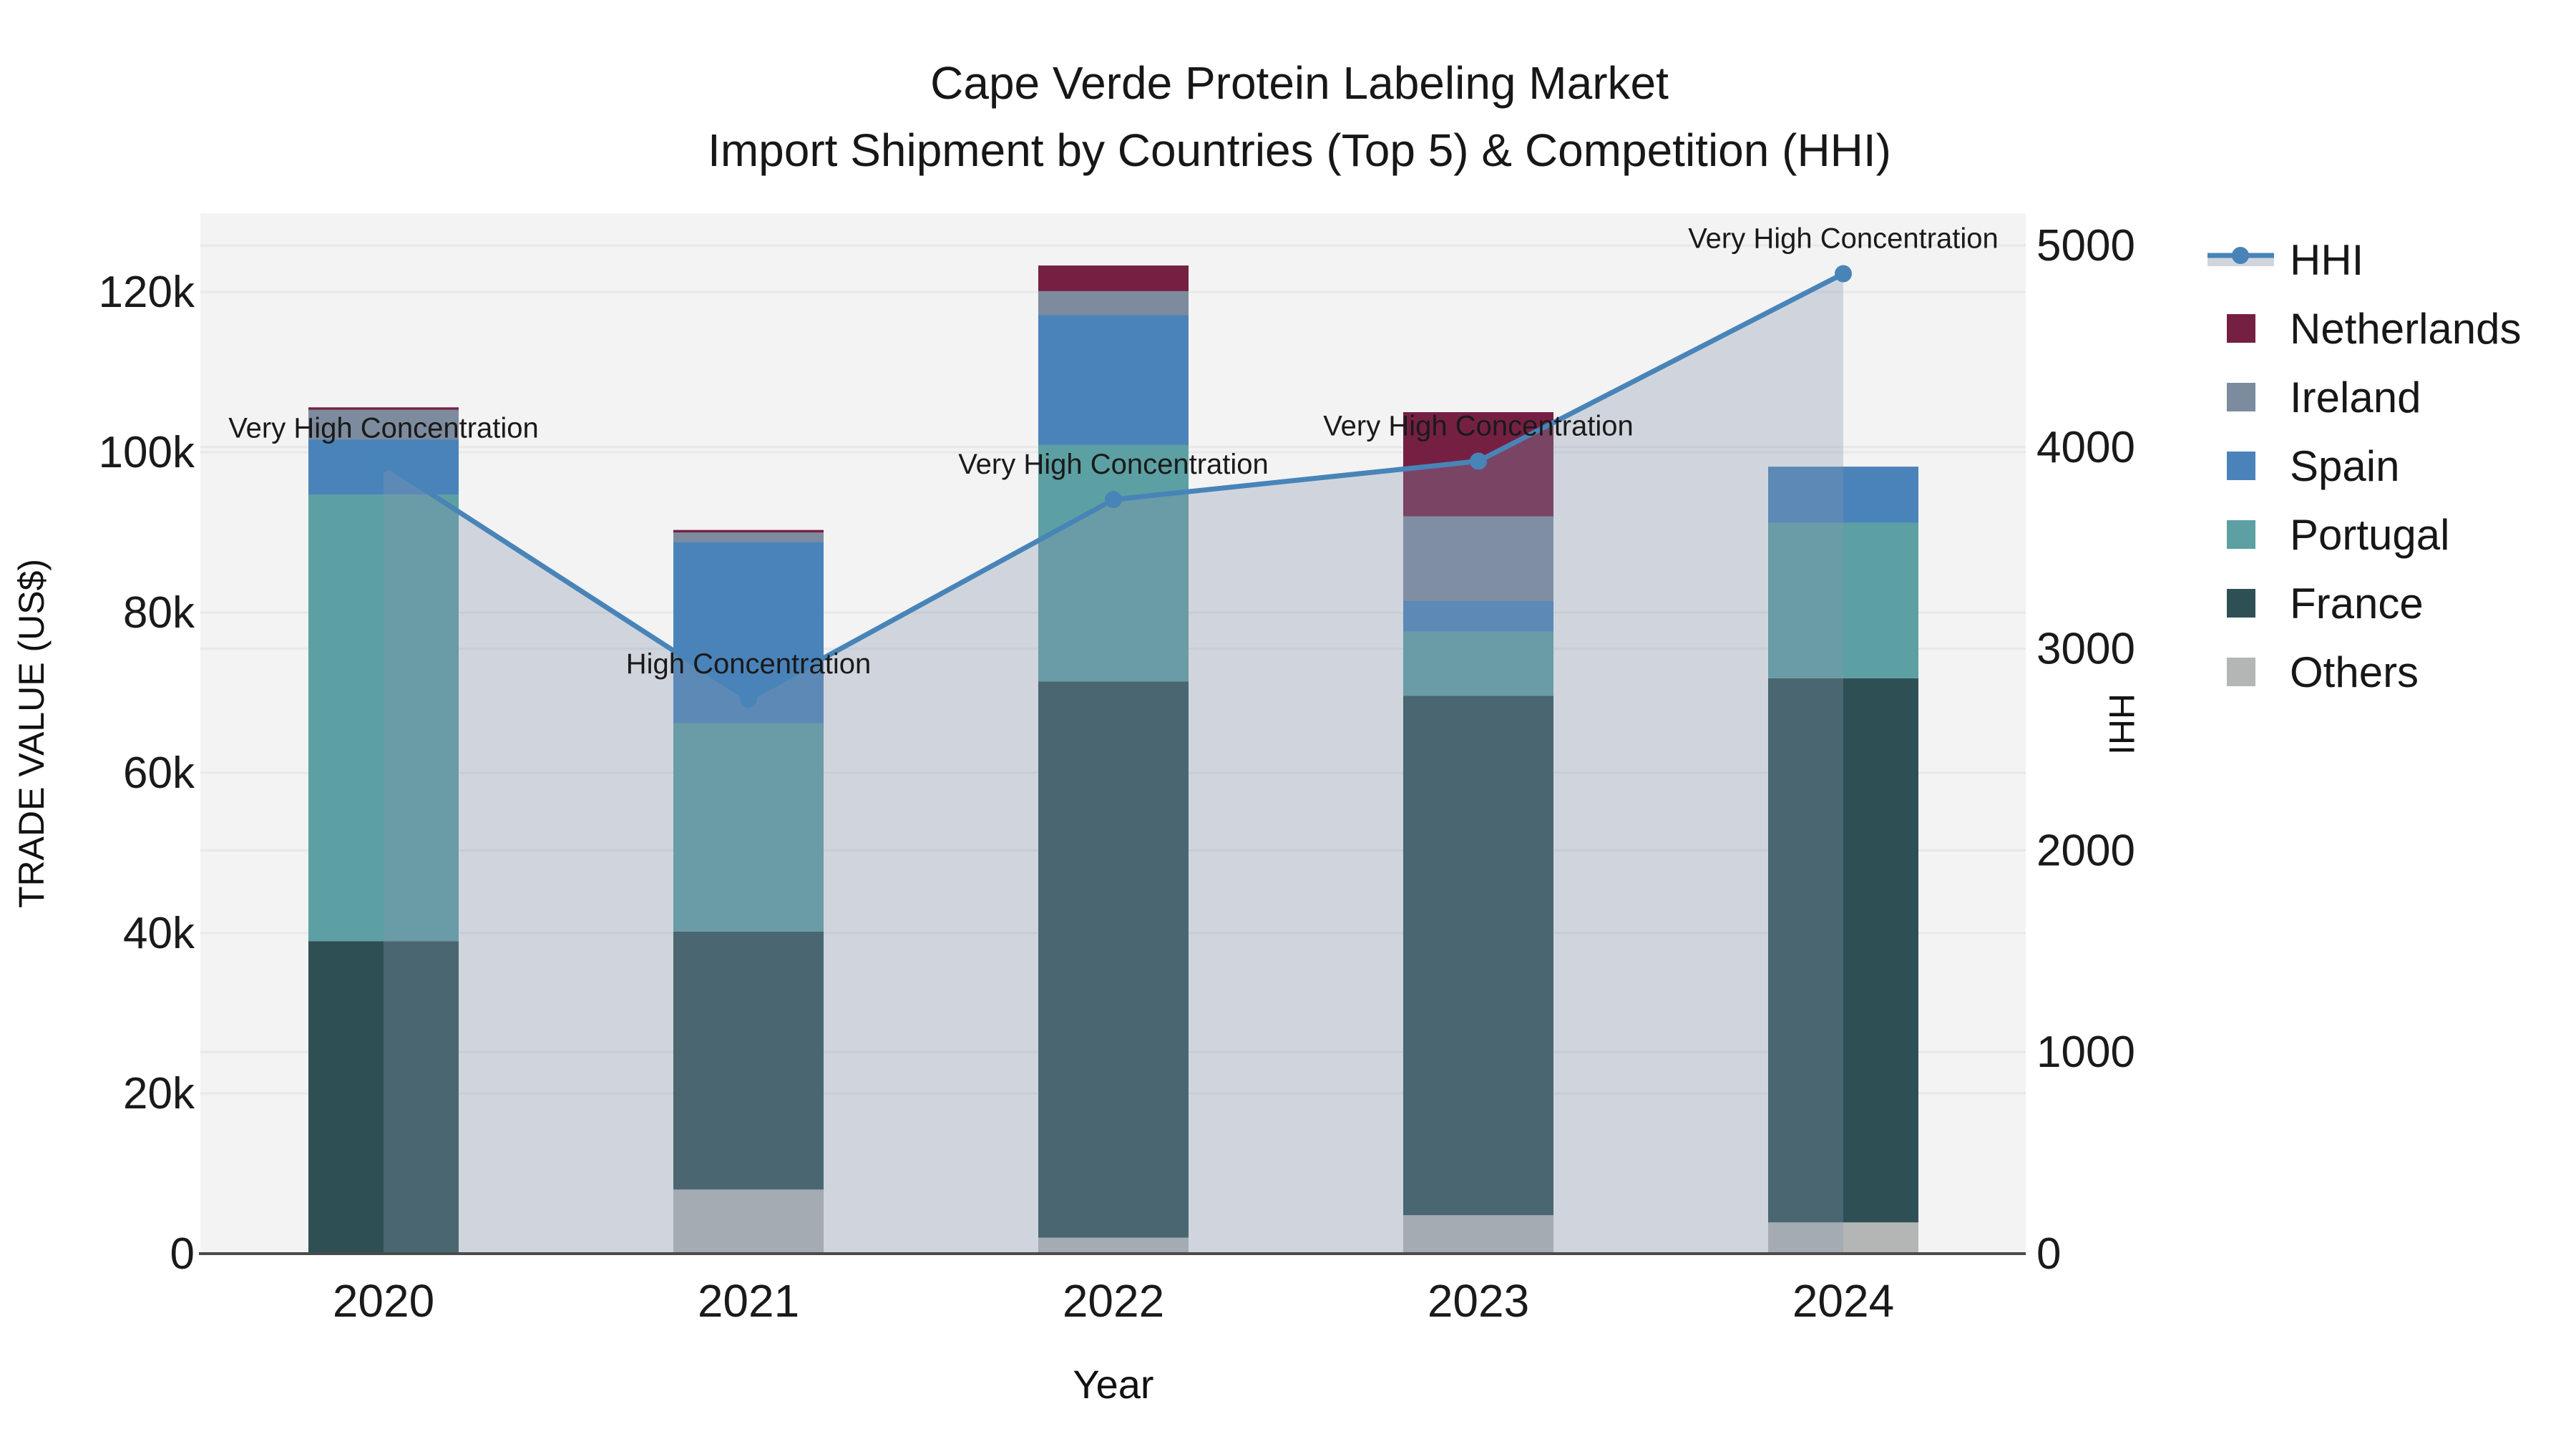 The width and height of the screenshot is (2576, 1449). What do you see at coordinates (1843, 274) in the screenshot?
I see `hhi-point-2024` at bounding box center [1843, 274].